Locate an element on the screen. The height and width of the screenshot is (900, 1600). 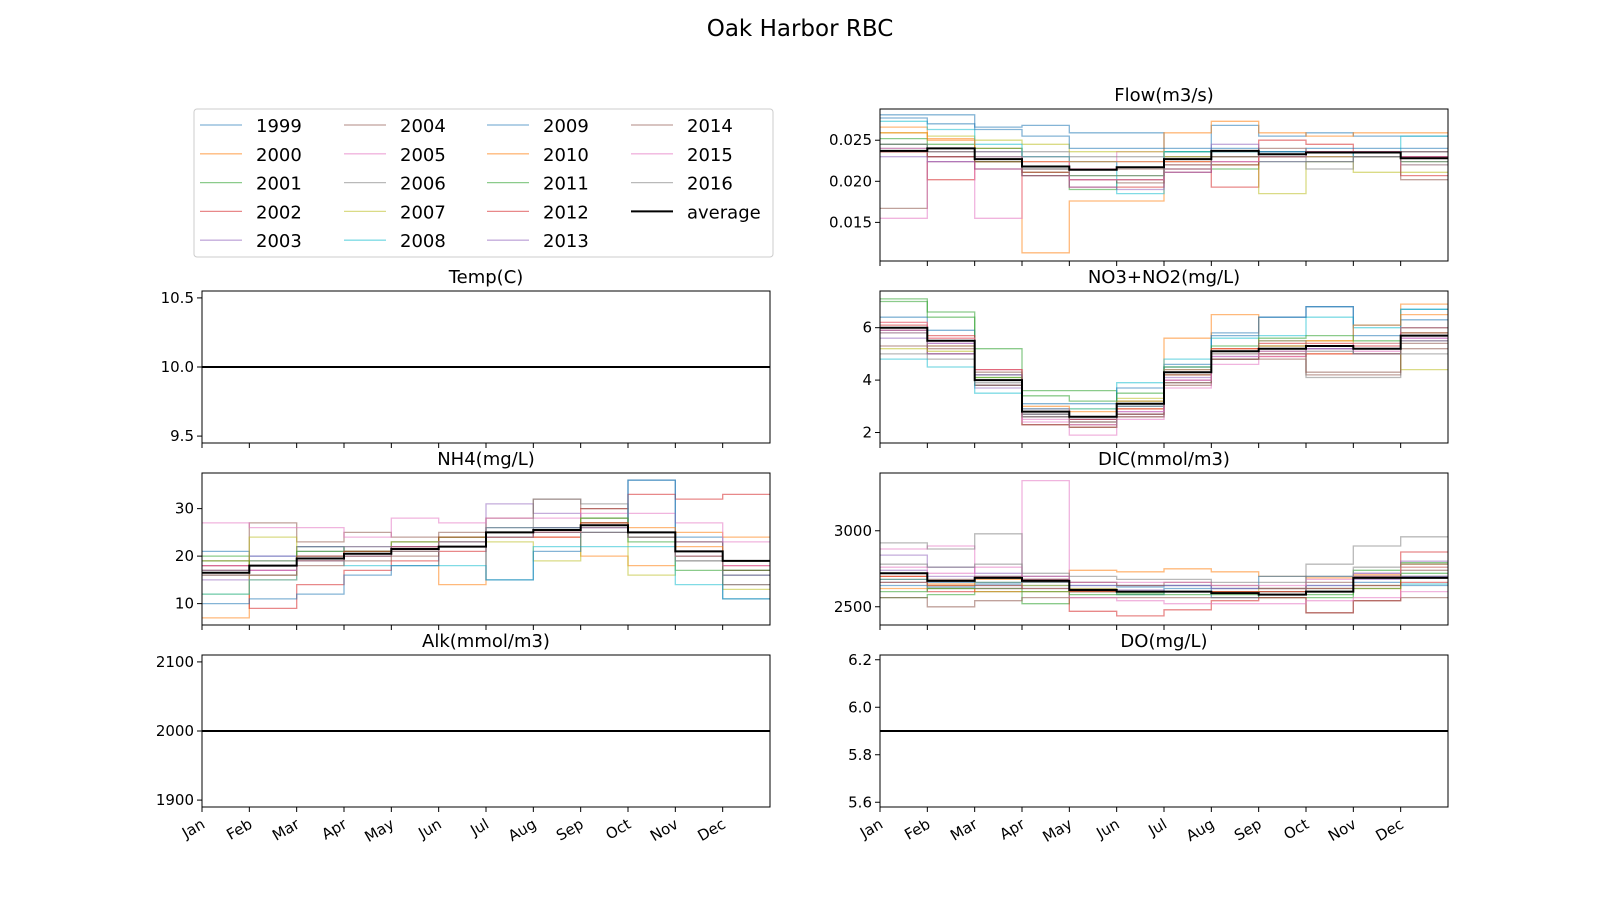
legend-label: 2009 is located at coordinates (566, 126).